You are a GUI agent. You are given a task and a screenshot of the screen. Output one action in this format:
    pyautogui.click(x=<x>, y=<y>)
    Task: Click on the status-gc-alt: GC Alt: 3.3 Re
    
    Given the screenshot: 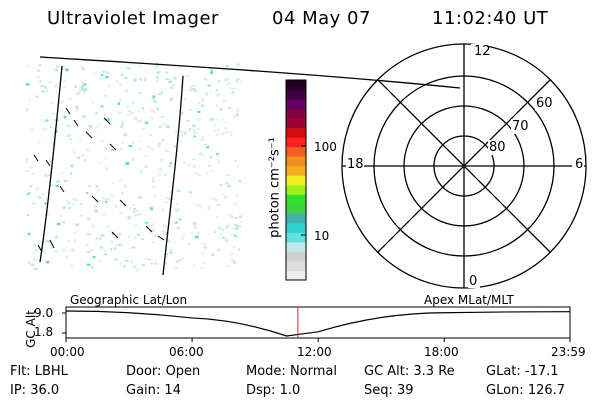 What is the action you would take?
    pyautogui.click(x=409, y=371)
    